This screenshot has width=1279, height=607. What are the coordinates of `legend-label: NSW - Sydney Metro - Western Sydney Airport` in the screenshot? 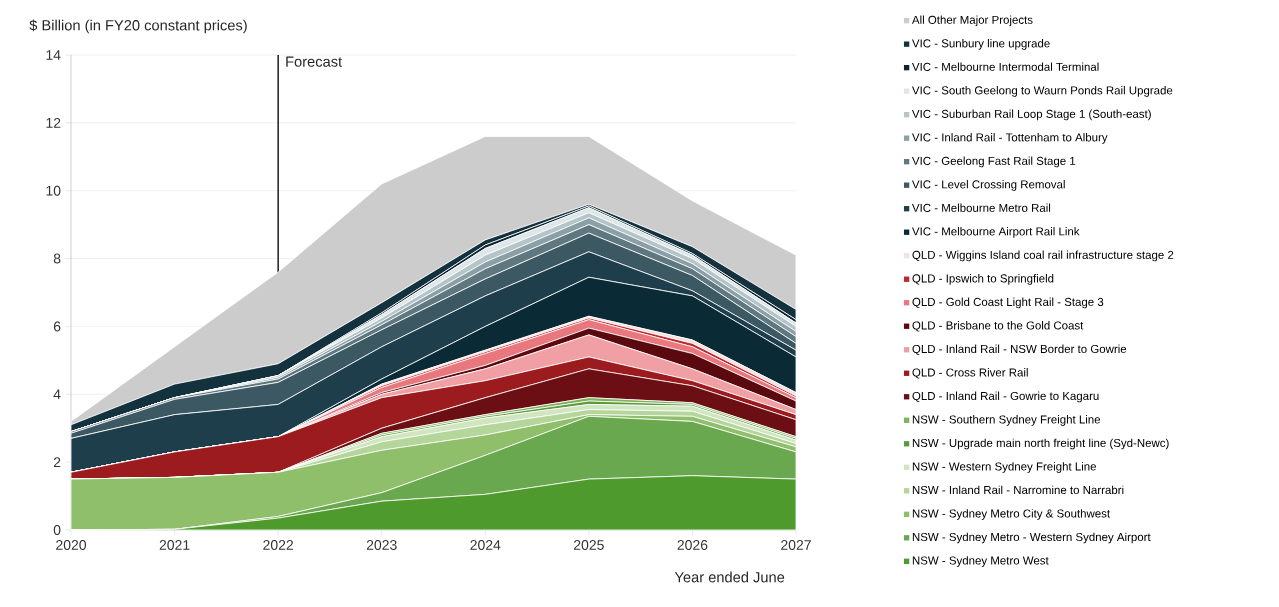 It's located at (1031, 538).